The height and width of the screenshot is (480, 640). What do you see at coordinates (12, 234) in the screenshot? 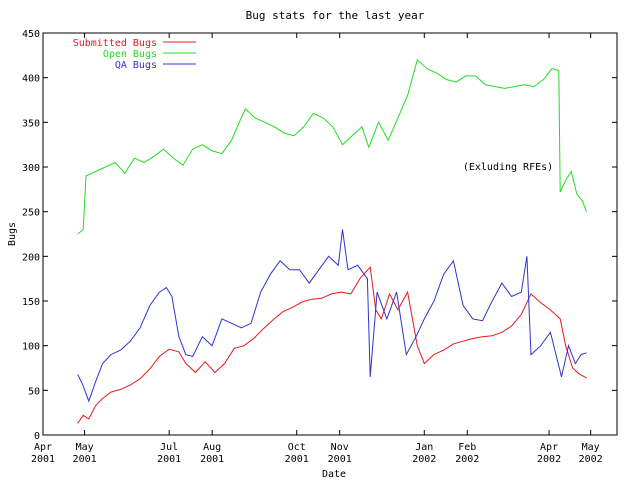
I see `y-axis-label: Bugs` at bounding box center [12, 234].